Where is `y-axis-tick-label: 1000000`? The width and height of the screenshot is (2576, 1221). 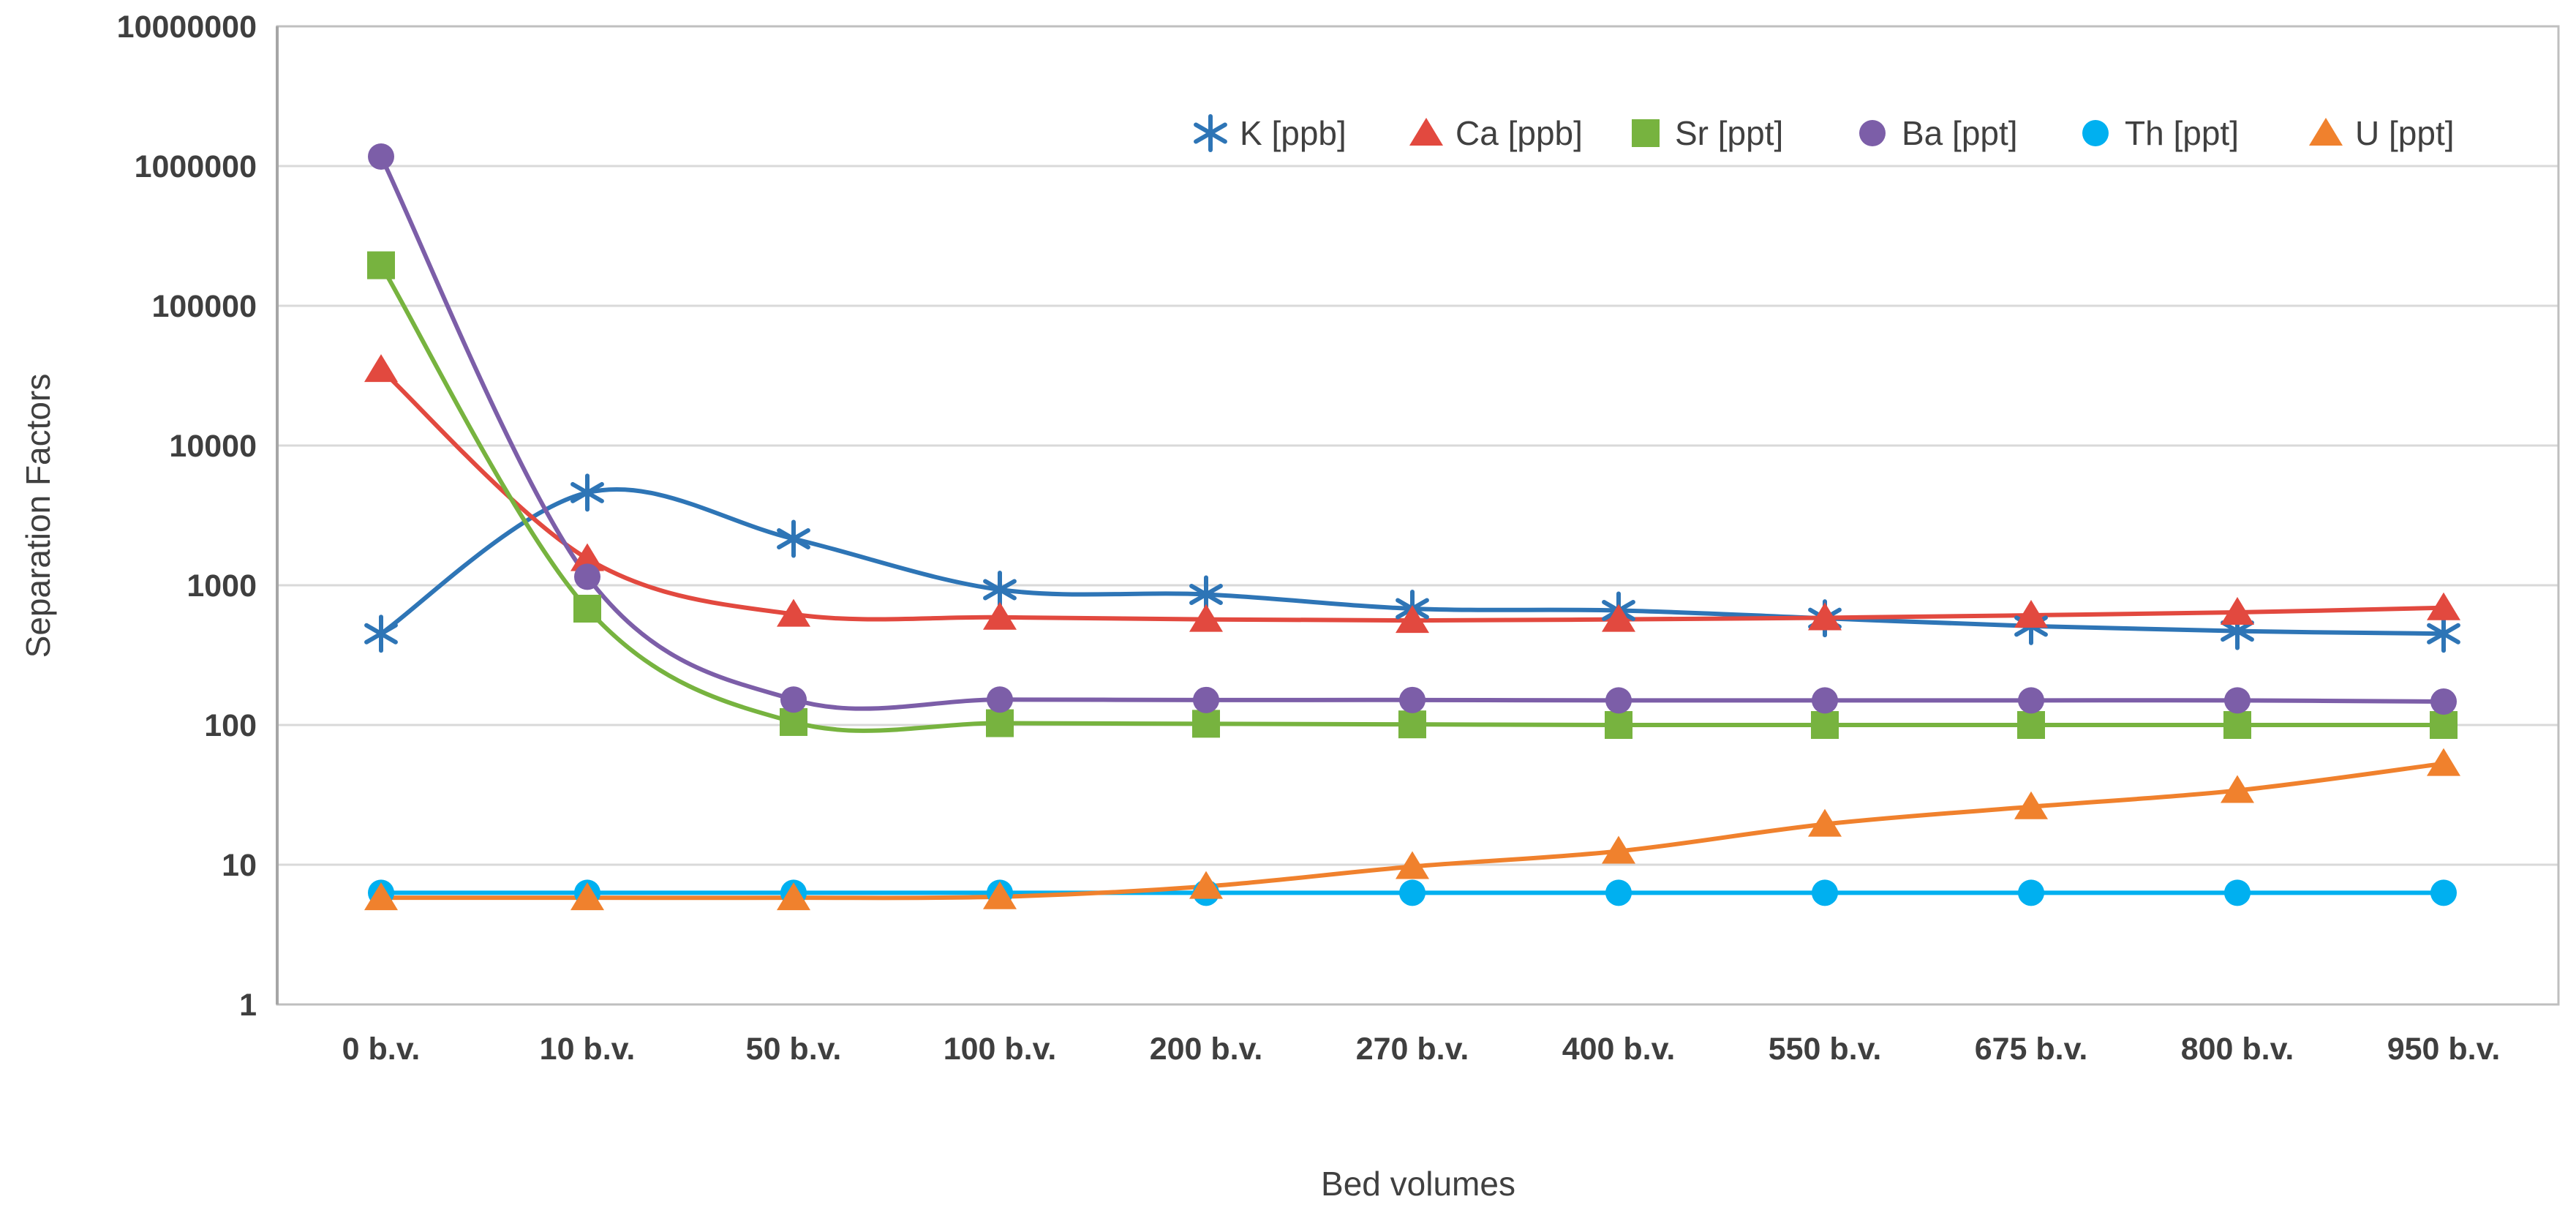
y-axis-tick-label: 1000000 is located at coordinates (196, 166).